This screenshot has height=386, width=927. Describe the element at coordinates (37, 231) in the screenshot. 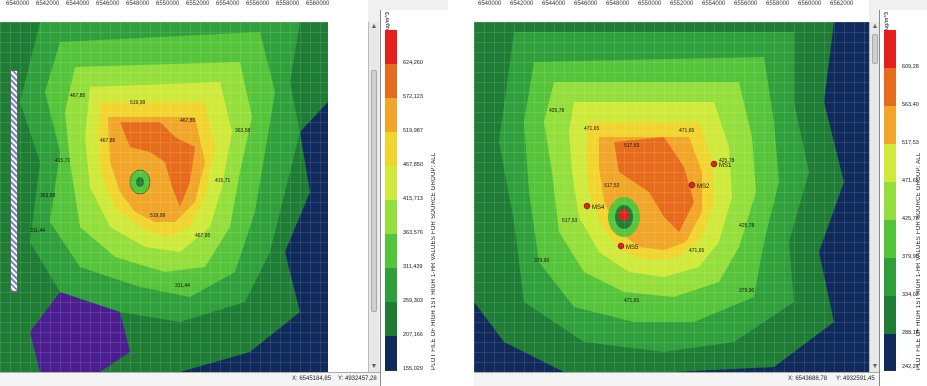

I see `contour-label: 311,44` at that location.